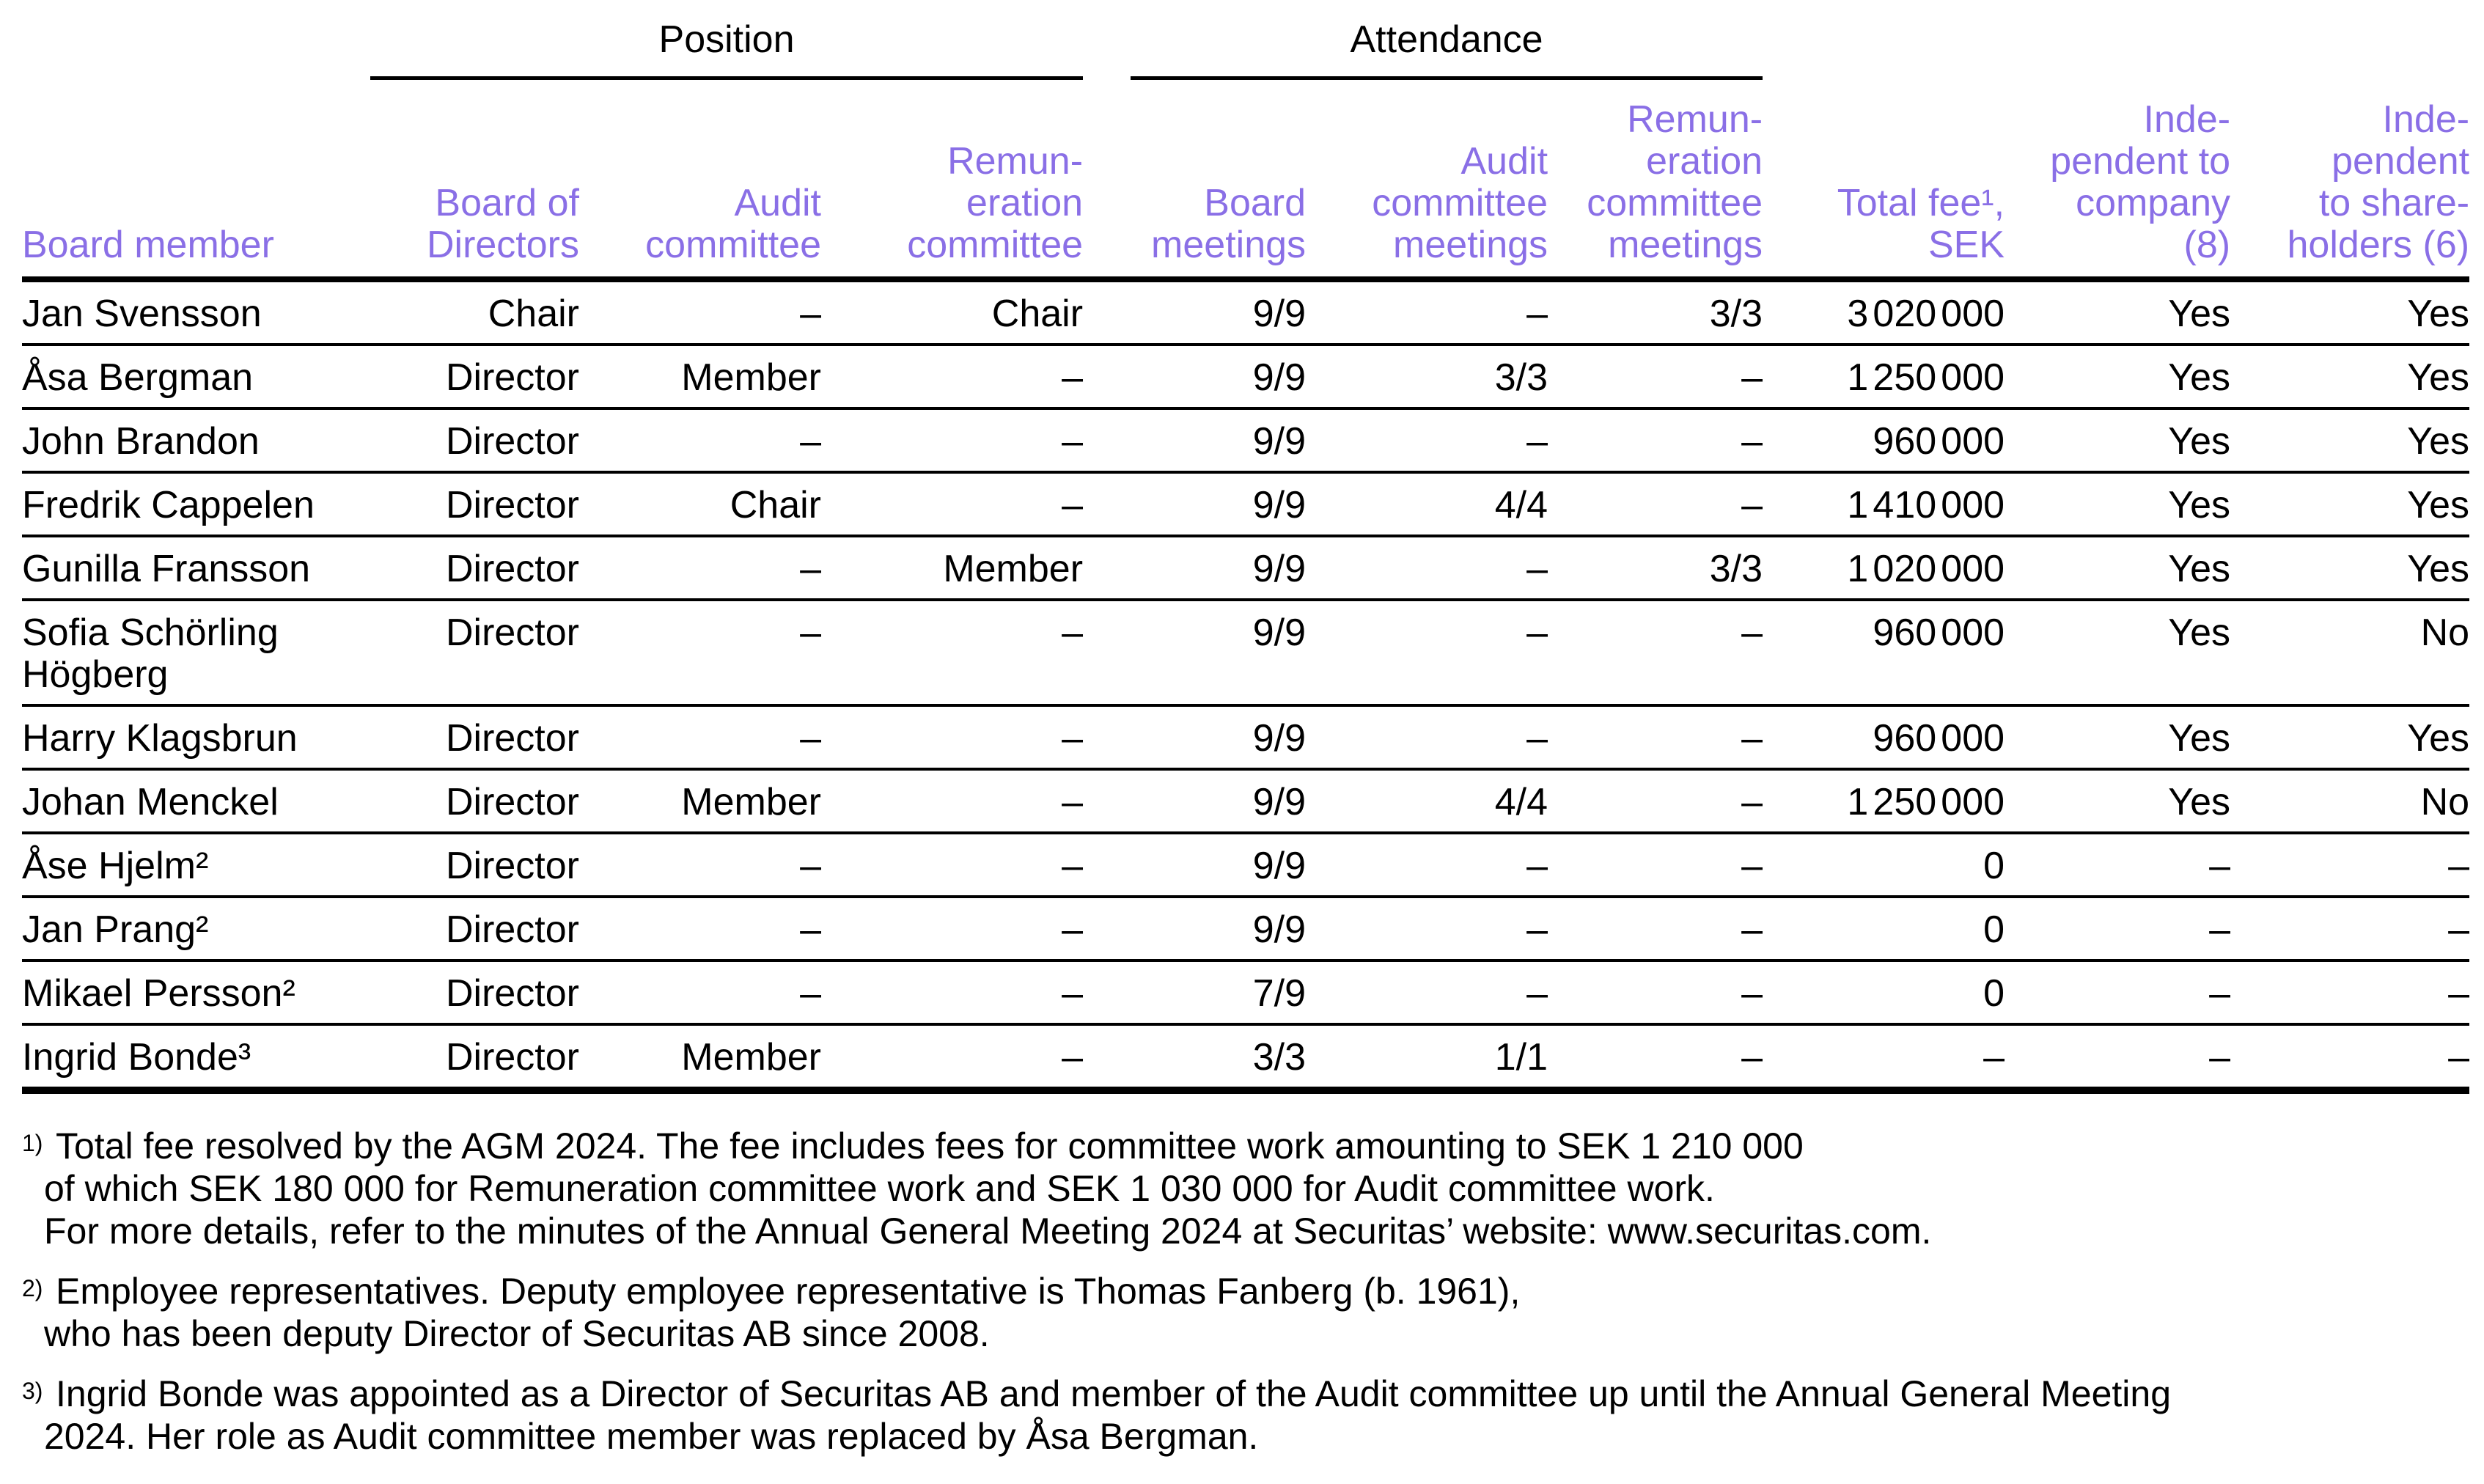 This screenshot has height=1484, width=2484. Describe the element at coordinates (32, 1288) in the screenshot. I see `footnote-2-marker: 2)` at that location.